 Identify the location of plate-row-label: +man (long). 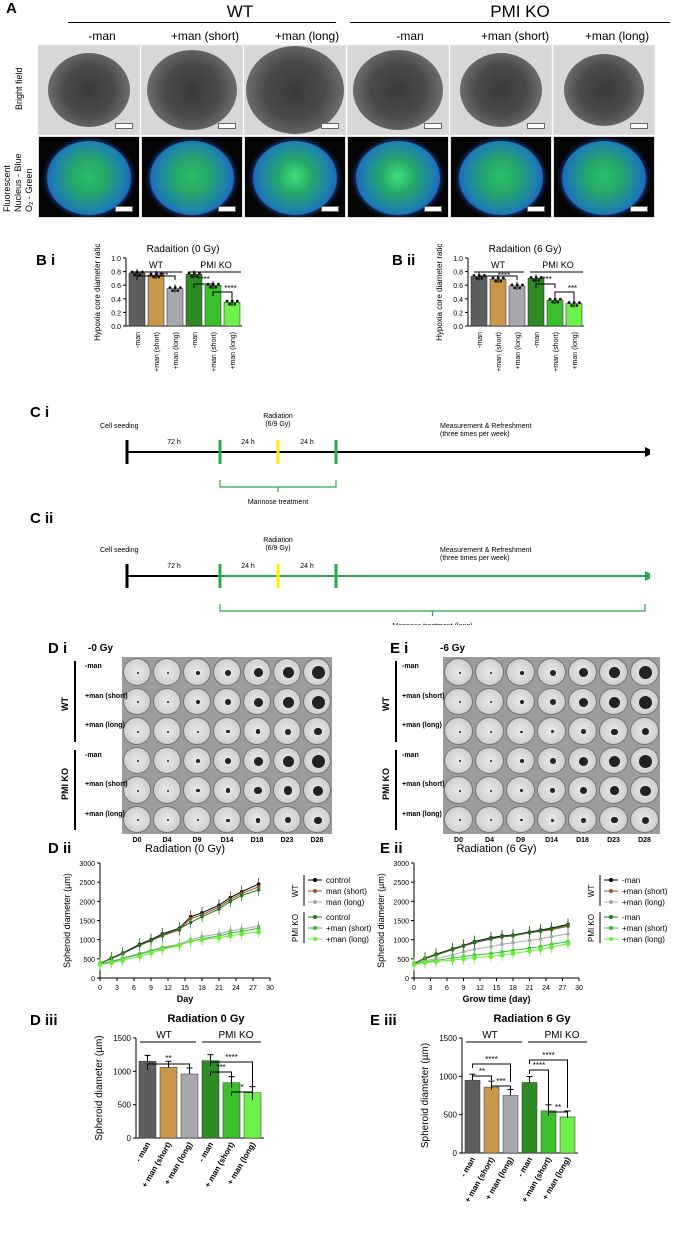
(105, 814).